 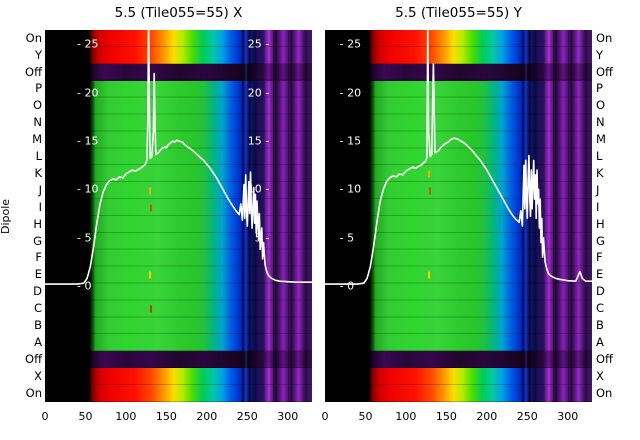 I want to click on dipole-label-right-20-x: X, so click(x=600, y=375).